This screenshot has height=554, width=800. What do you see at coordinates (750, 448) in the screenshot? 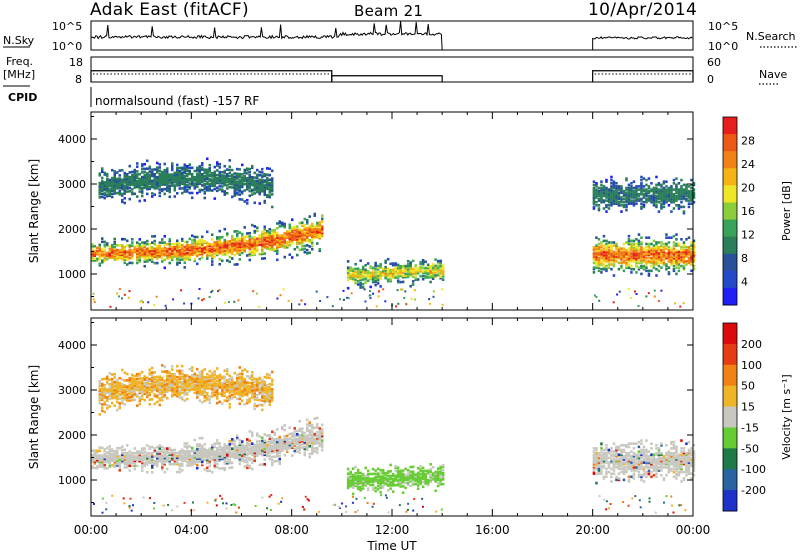
I see `velocity-colorbar-tick-5: -50` at bounding box center [750, 448].